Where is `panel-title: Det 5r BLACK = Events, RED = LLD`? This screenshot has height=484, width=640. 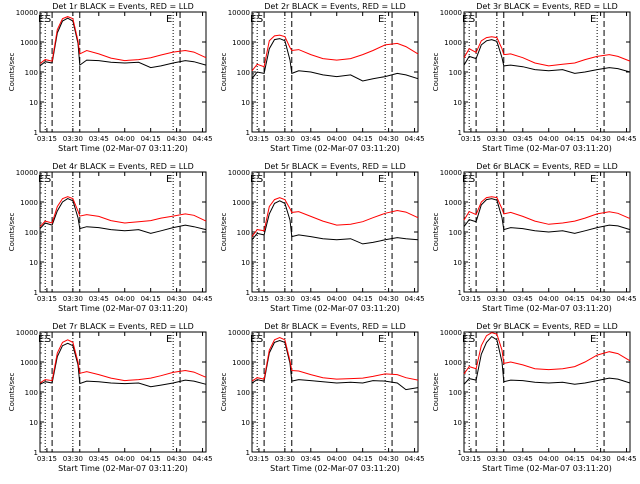
panel-title: Det 5r BLACK = Events, RED = LLD is located at coordinates (335, 166).